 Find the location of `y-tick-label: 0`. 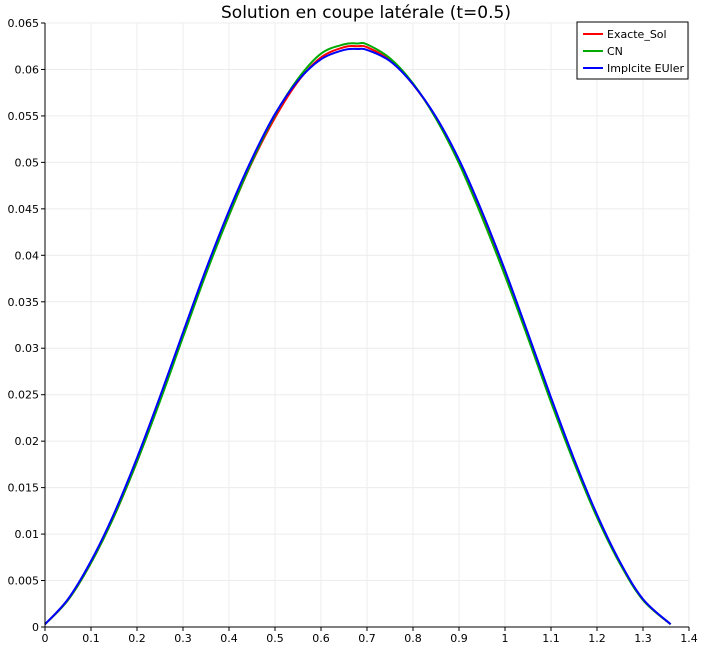

y-tick-label: 0 is located at coordinates (35, 627).